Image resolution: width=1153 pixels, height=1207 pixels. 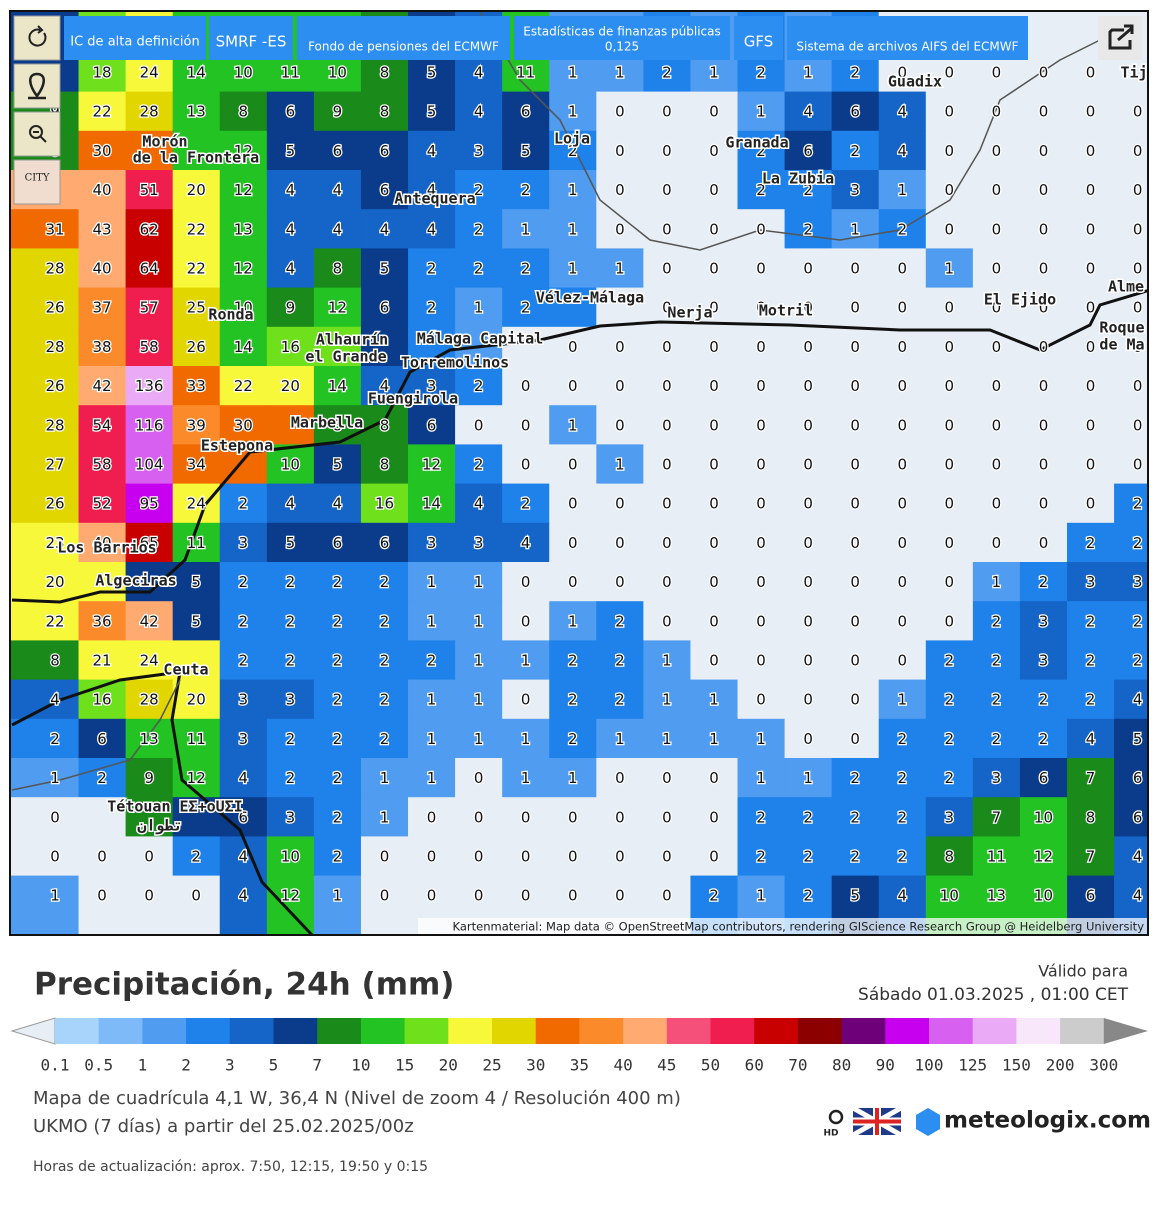 What do you see at coordinates (572, 139) in the screenshot?
I see `place-label: Loja` at bounding box center [572, 139].